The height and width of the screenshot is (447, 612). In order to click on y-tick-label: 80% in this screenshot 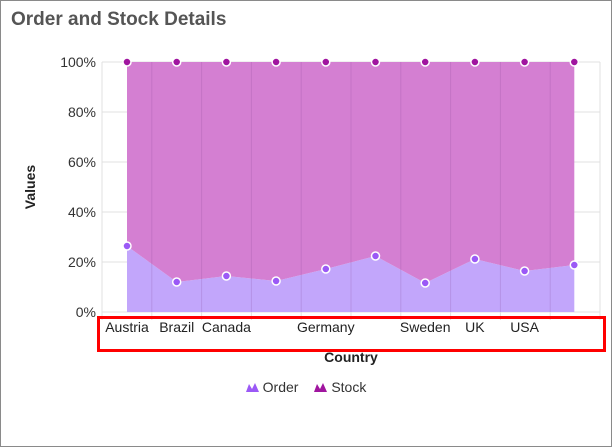, I will do `click(82, 112)`.